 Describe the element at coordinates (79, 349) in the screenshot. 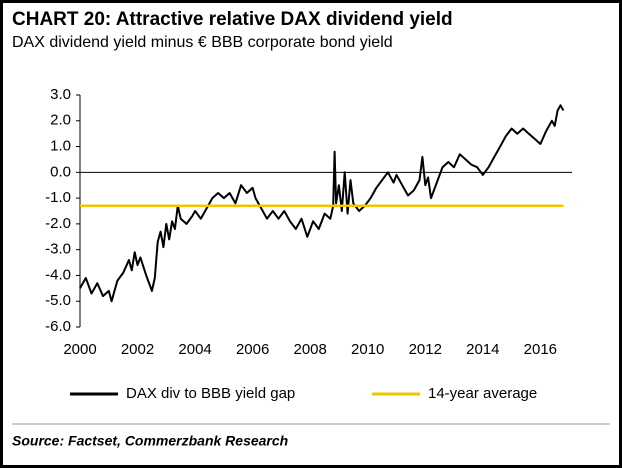

I see `x-tick-label: 2000` at that location.